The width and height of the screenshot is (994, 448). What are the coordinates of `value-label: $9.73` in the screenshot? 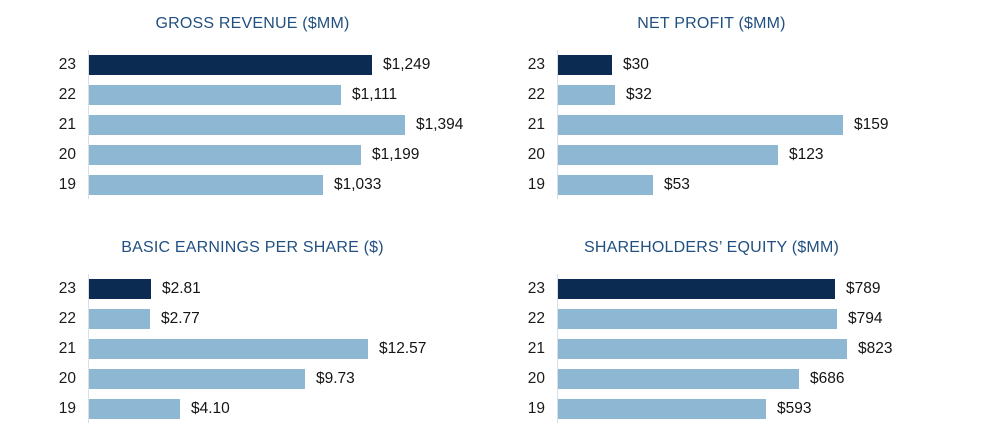 It's located at (335, 378).